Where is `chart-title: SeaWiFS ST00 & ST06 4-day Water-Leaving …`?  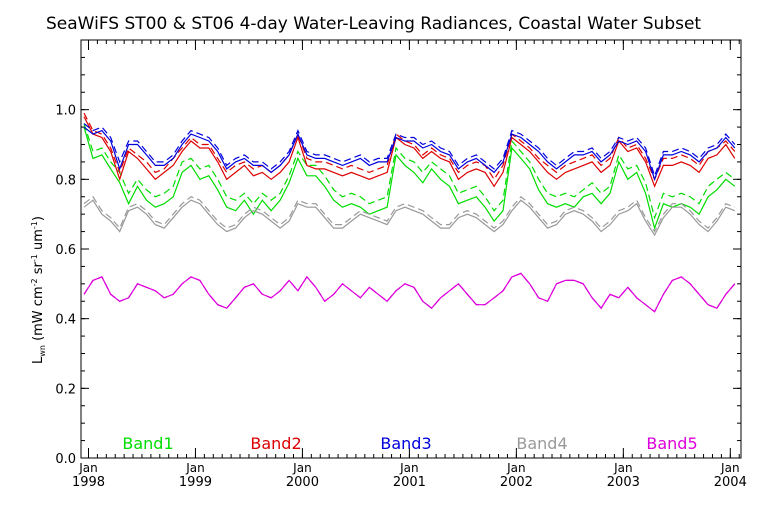 chart-title: SeaWiFS ST00 & ST06 4-day Water-Leaving … is located at coordinates (373, 24).